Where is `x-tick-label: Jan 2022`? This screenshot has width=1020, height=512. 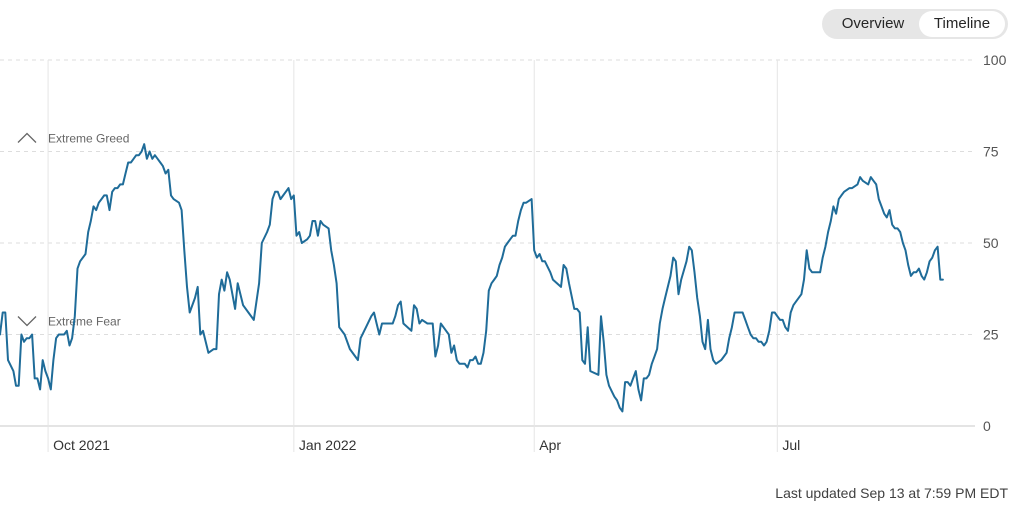 x-tick-label: Jan 2022 is located at coordinates (328, 445).